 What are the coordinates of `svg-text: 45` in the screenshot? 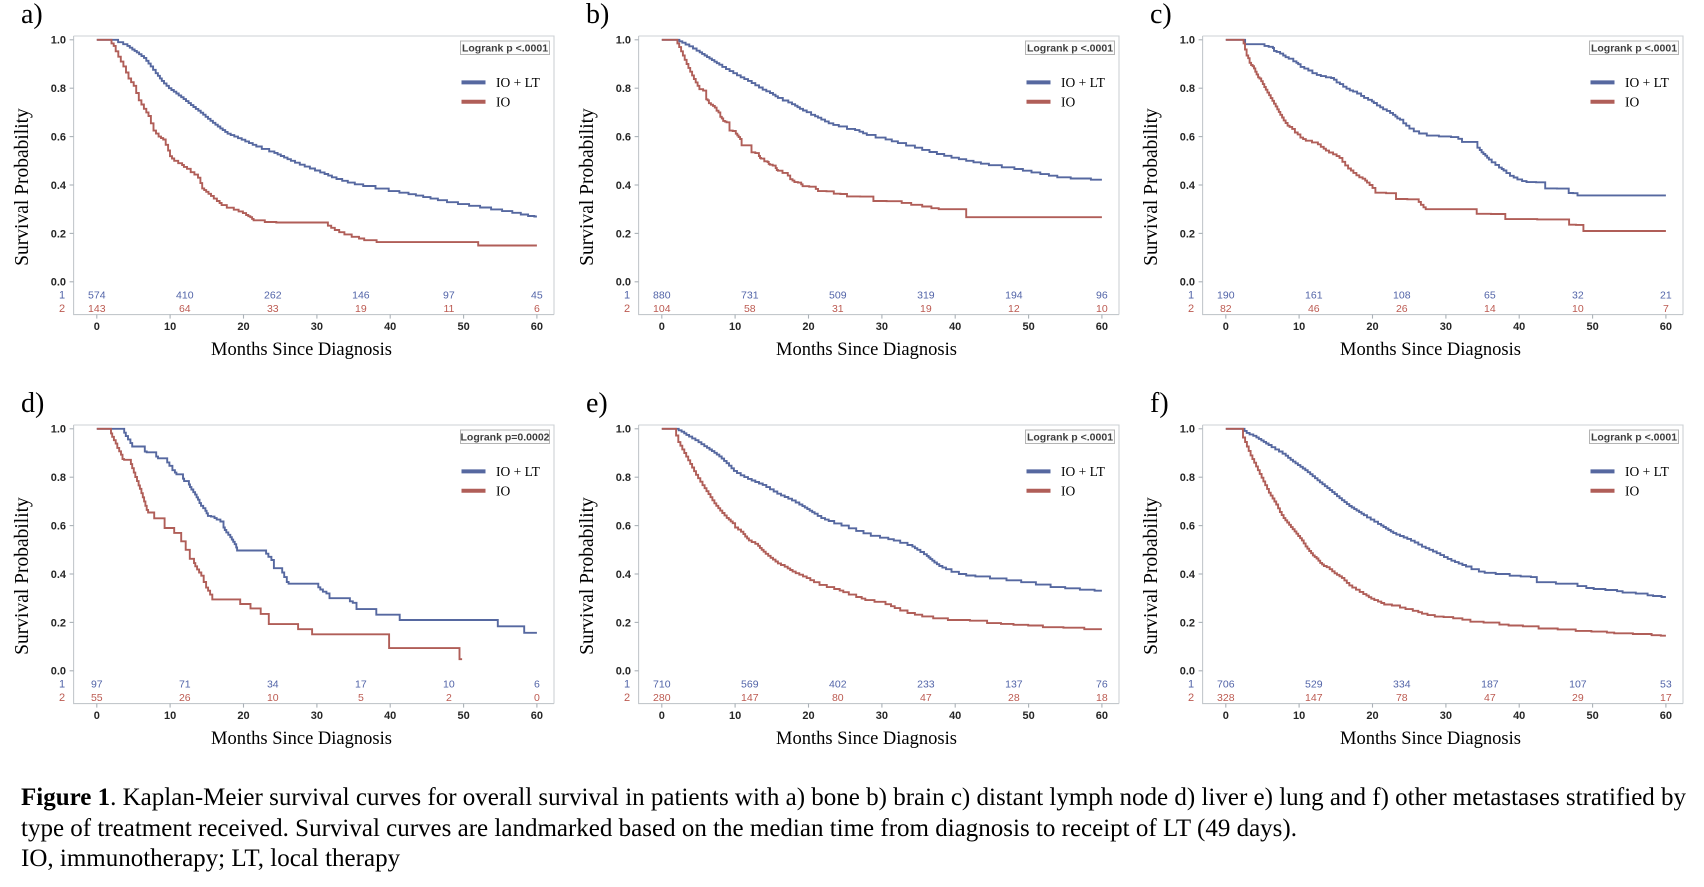 It's located at (537, 295).